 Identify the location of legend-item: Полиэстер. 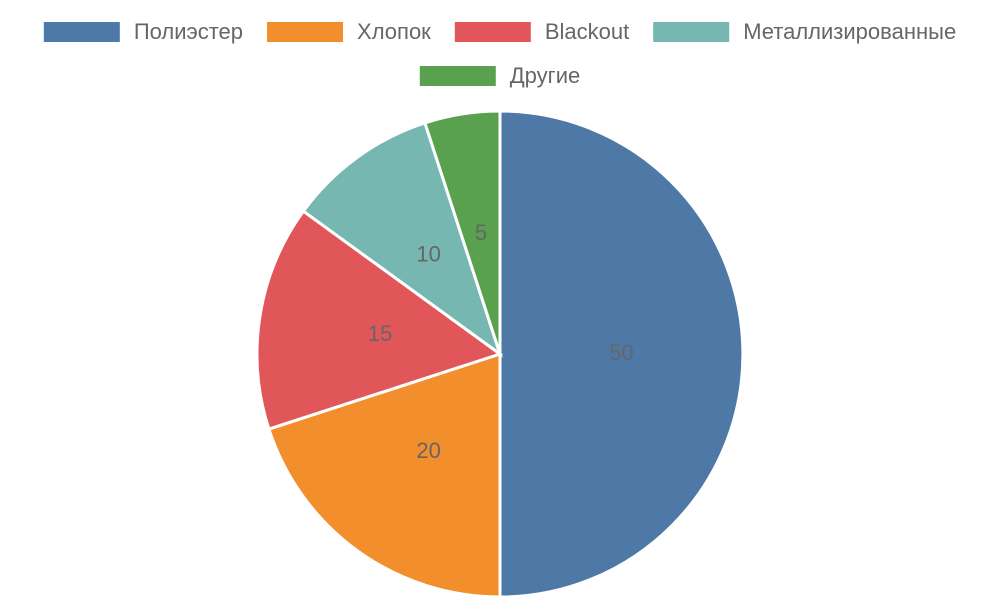
(143, 31).